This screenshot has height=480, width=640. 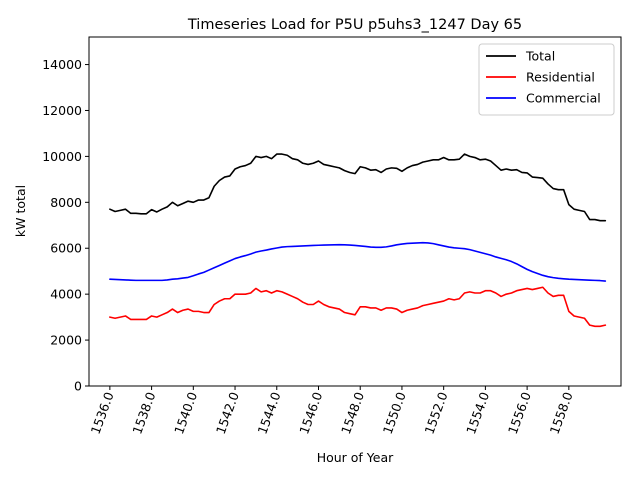 I want to click on x-axis-label: Hour of Year, so click(x=355, y=457).